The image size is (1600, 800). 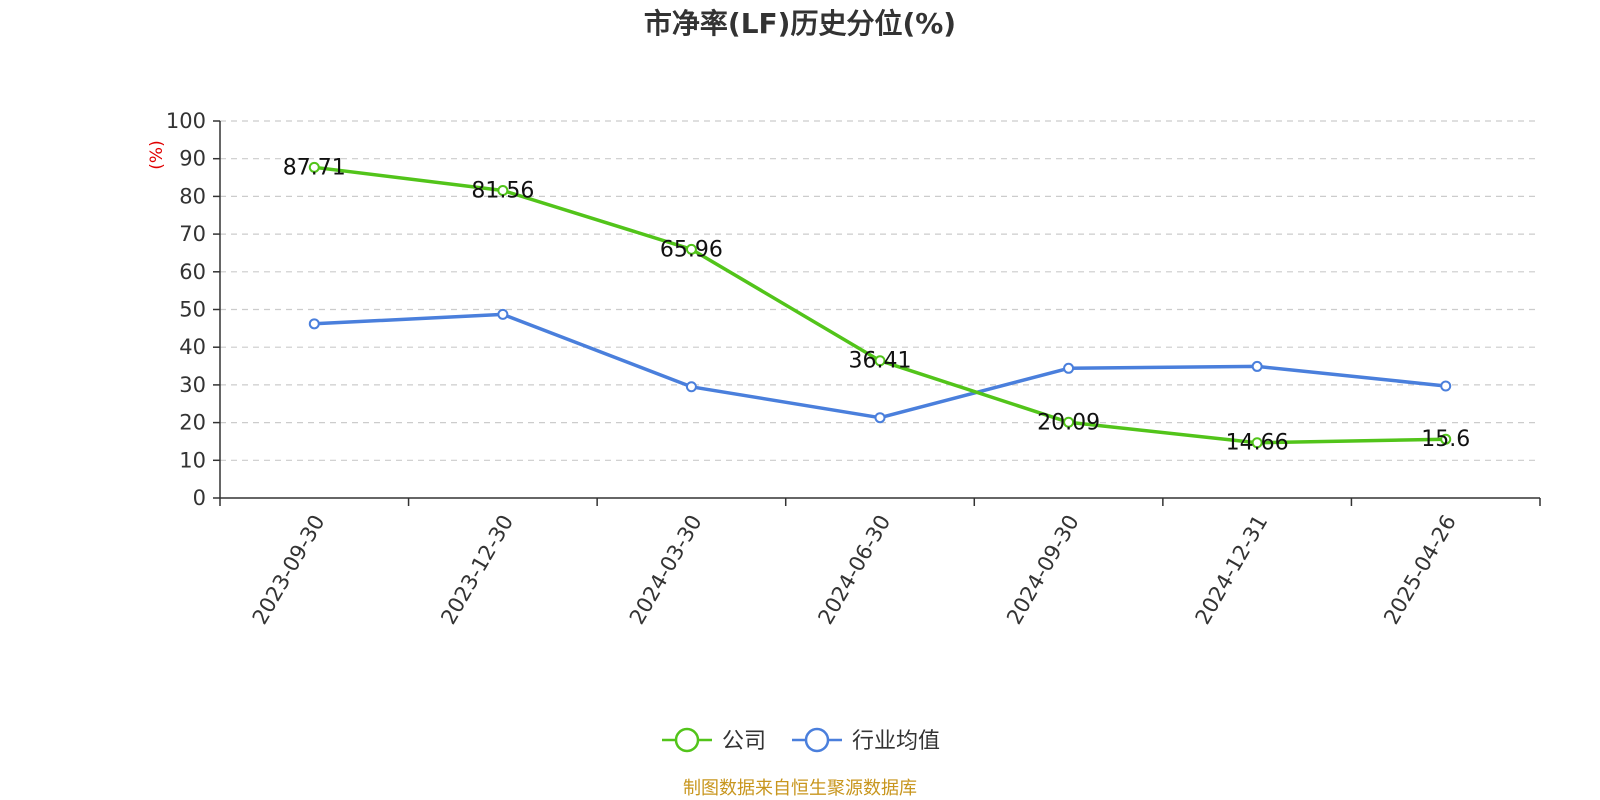 What do you see at coordinates (801, 740) in the screenshot?
I see `legend: 公司 行业均值` at bounding box center [801, 740].